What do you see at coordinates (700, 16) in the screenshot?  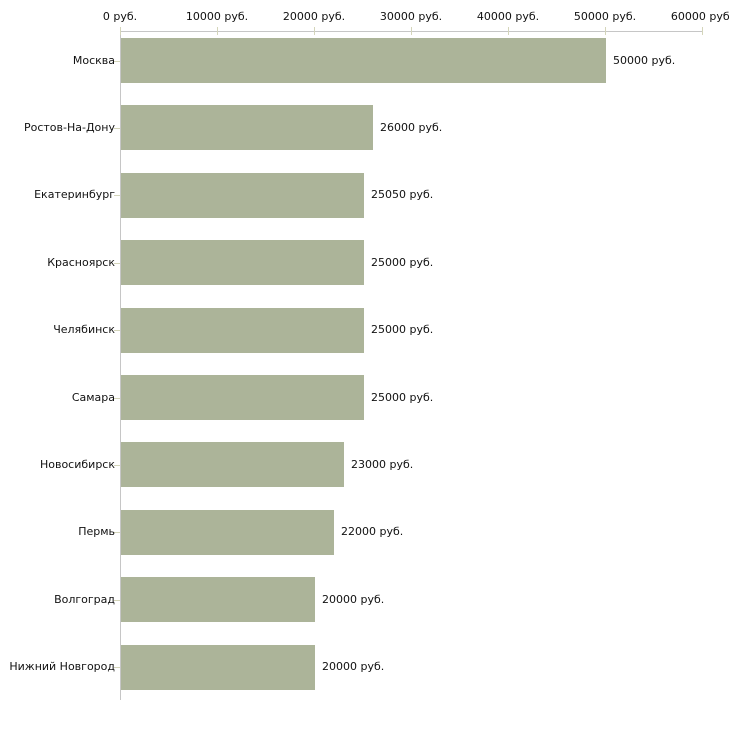 I see `x-axis-tick-label: 60000 руб.` at bounding box center [700, 16].